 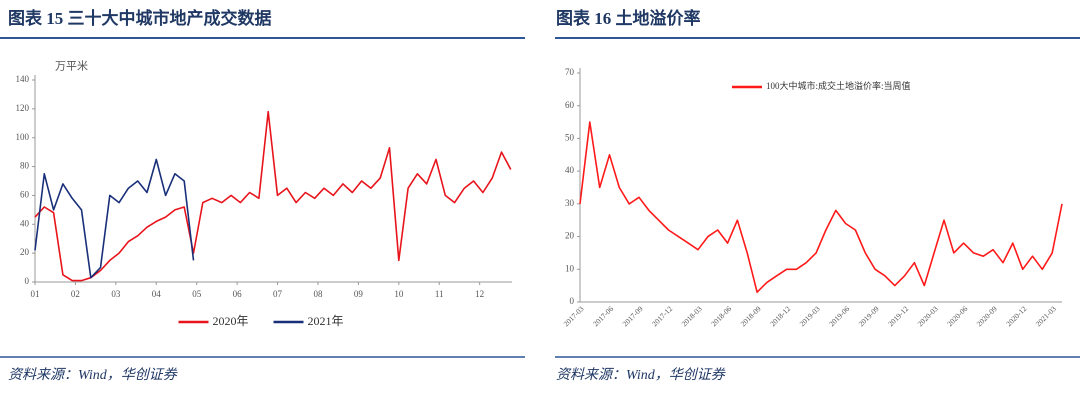 What do you see at coordinates (838, 85) in the screenshot?
I see `legend-label: 100大中城市:成交土地溢价率:当周值` at bounding box center [838, 85].